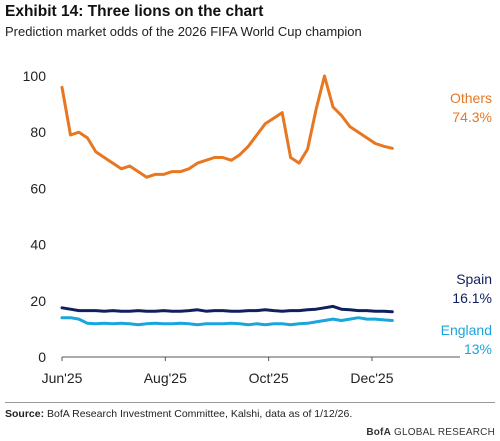 Image resolution: width=500 pixels, height=441 pixels. What do you see at coordinates (474, 279) in the screenshot?
I see `series-name-label: Spain` at bounding box center [474, 279].